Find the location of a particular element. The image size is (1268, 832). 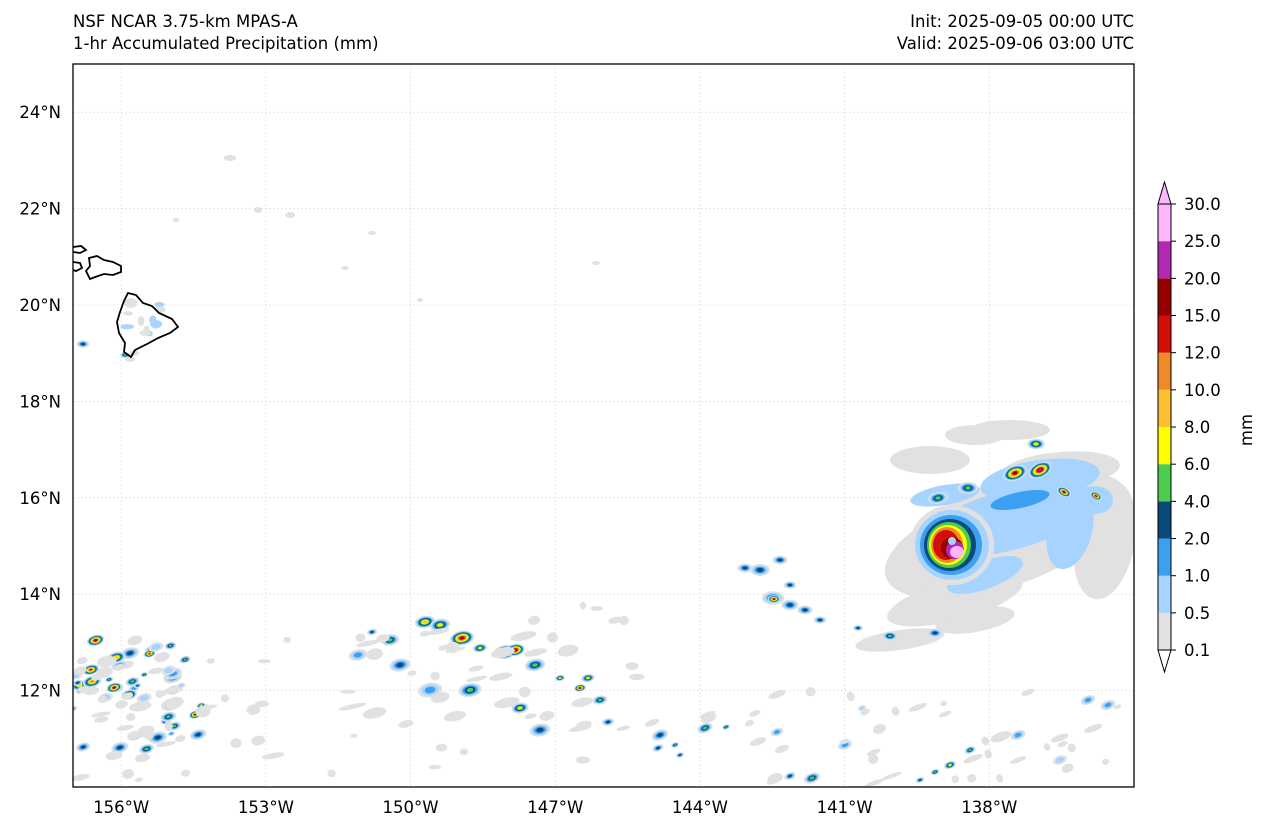

colorbar-tick-label: 4.0 is located at coordinates (1197, 501).